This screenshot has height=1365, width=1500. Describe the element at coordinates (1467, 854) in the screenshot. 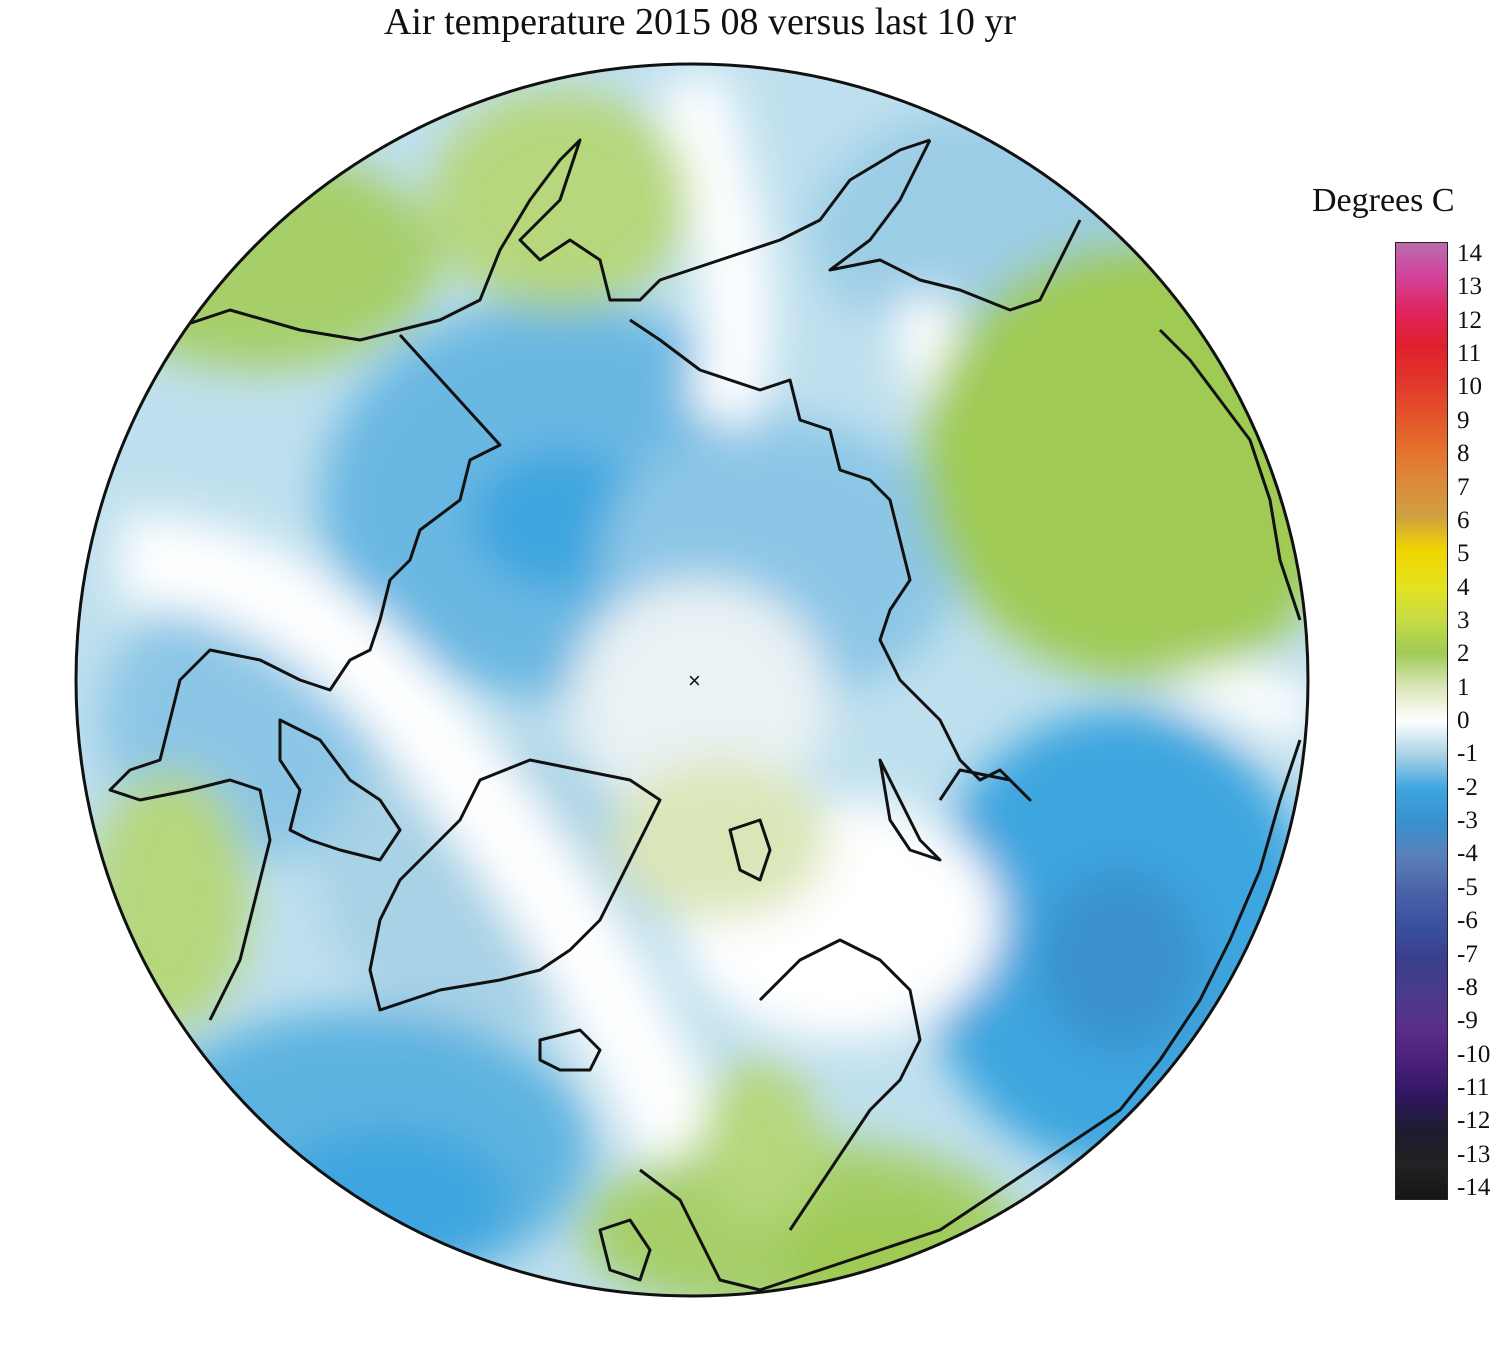

I see `colorbar-tick-label: -4` at that location.